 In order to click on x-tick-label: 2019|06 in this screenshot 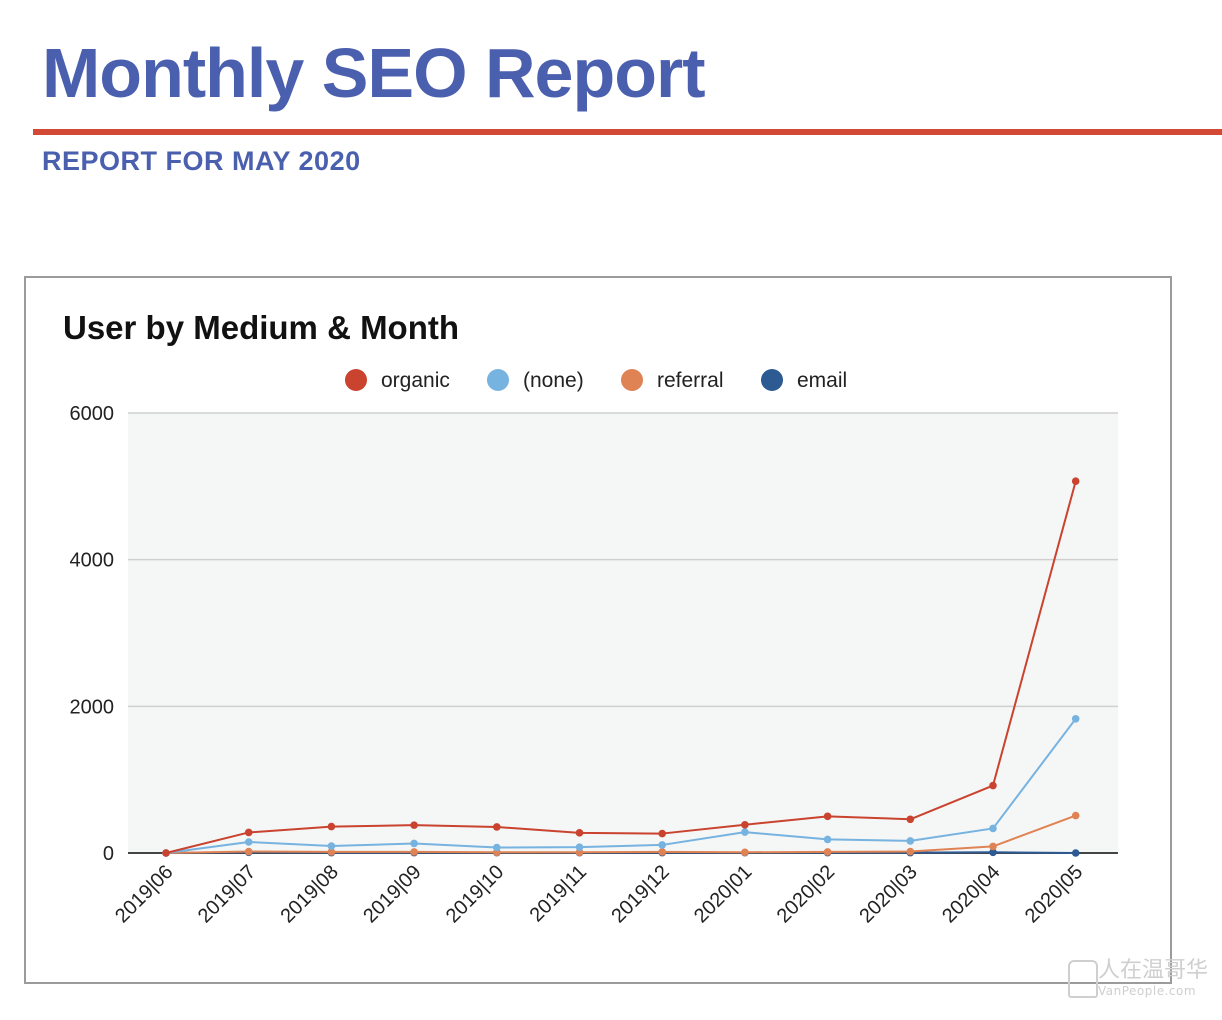, I will do `click(144, 894)`.